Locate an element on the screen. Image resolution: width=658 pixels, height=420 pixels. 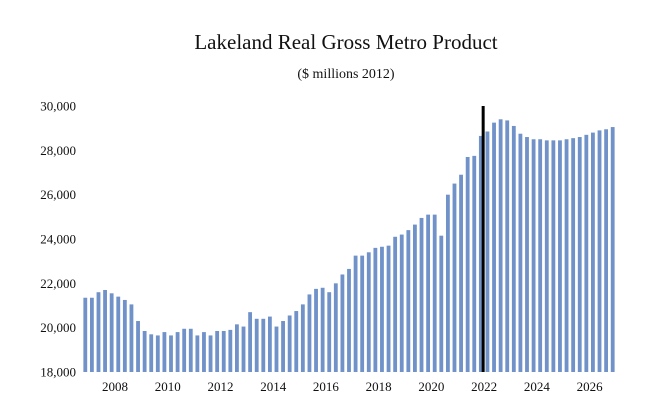
y-tick-label: 20,000 is located at coordinates (58, 327).